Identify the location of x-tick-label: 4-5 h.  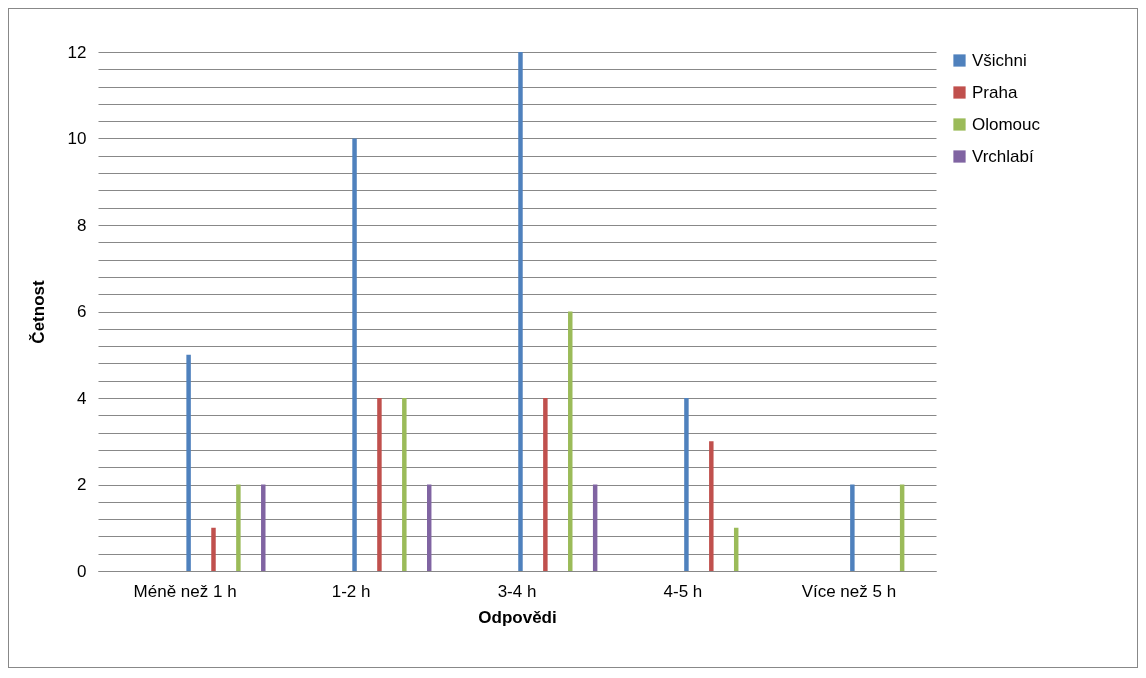
(683, 591).